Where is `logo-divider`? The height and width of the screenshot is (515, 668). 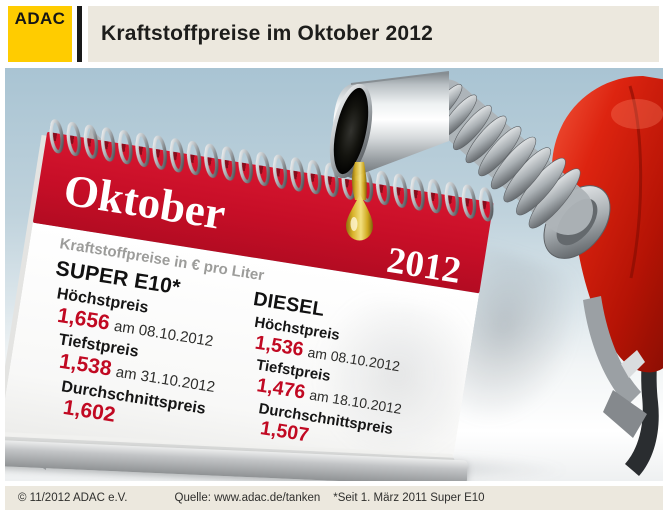 logo-divider is located at coordinates (79, 34).